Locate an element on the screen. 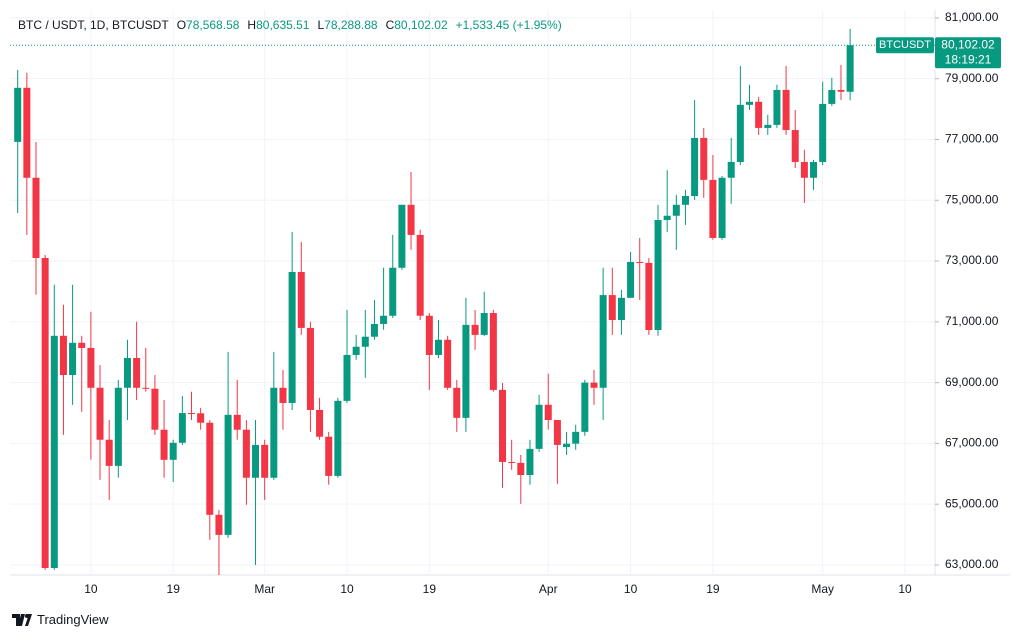 This screenshot has height=639, width=1024. brand: TradingView is located at coordinates (73, 619).